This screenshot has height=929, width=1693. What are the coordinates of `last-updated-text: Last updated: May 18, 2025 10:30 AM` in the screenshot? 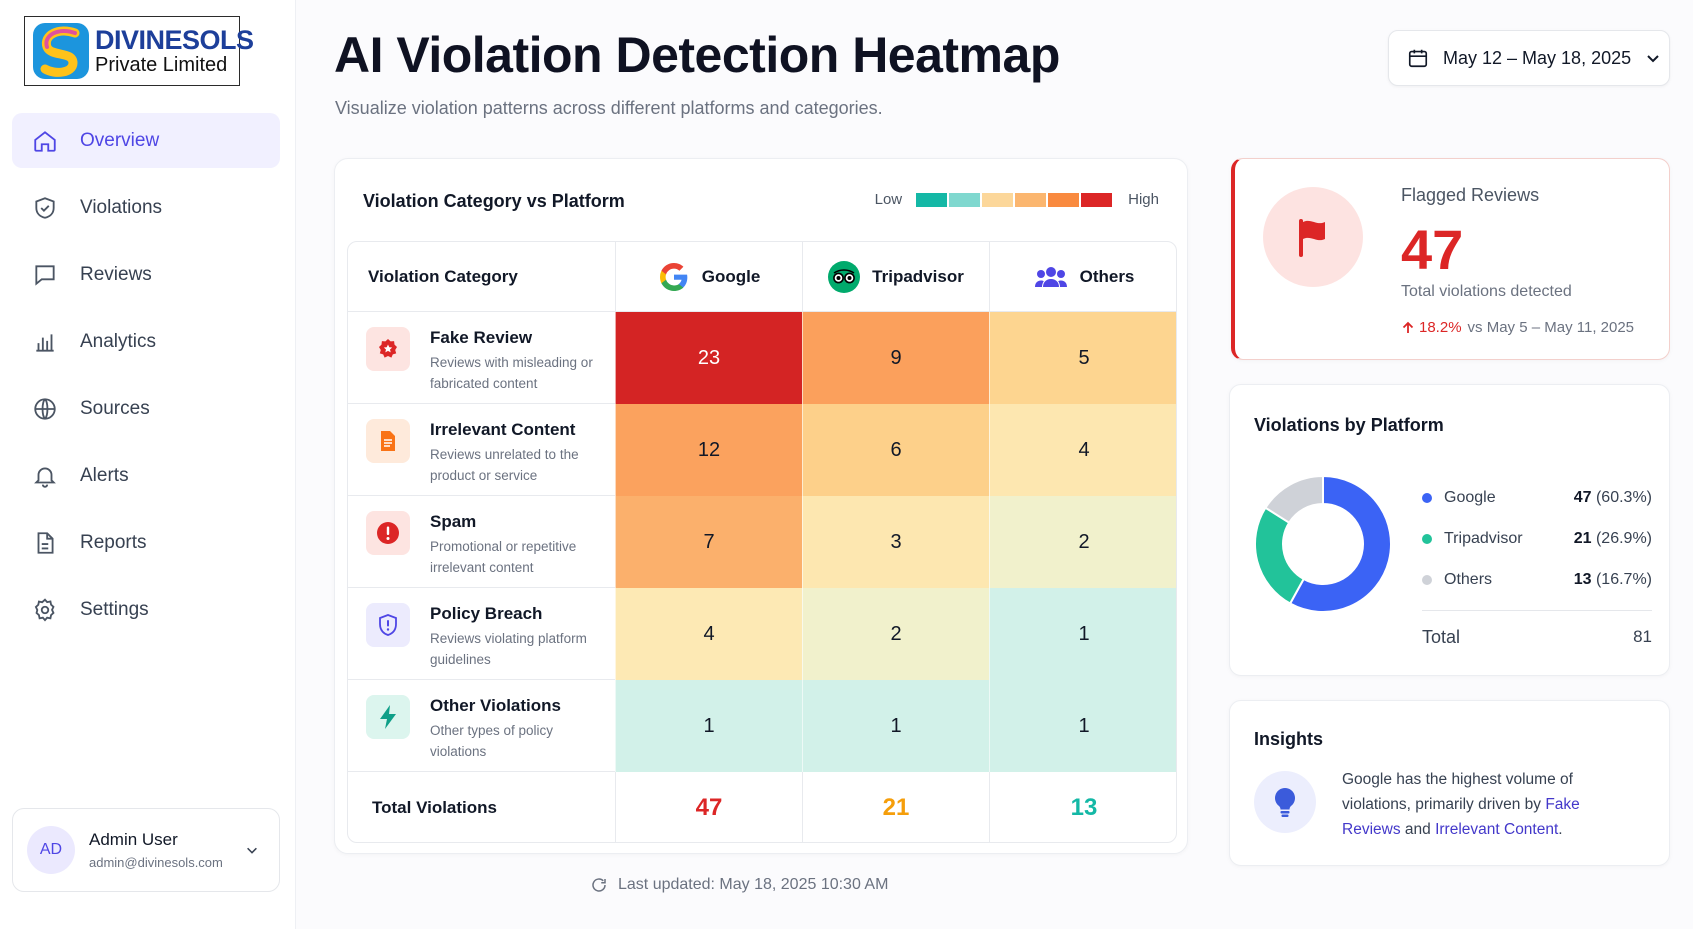 It's located at (753, 884).